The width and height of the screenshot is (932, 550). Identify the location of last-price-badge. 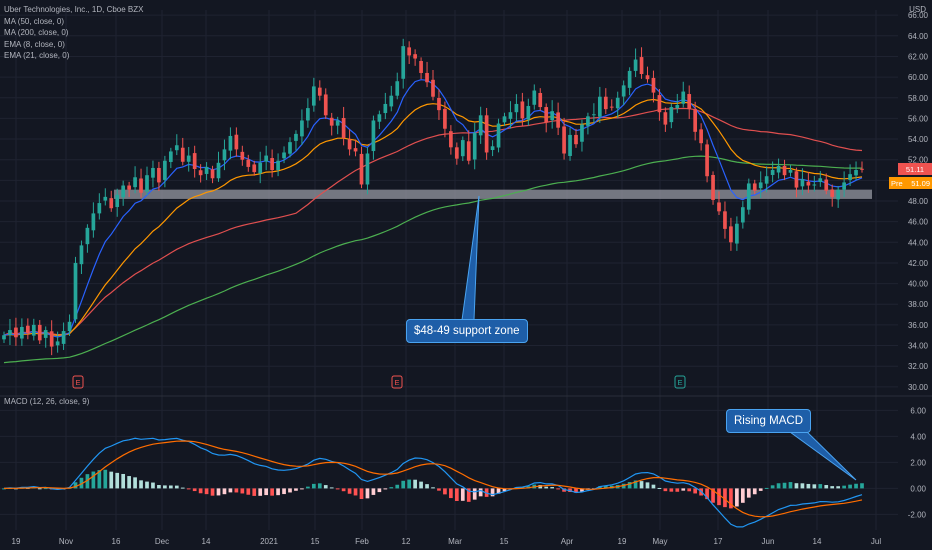
(915, 168).